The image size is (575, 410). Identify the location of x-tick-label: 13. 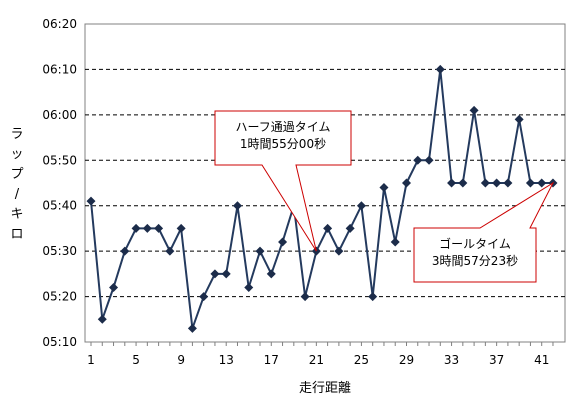
(226, 360).